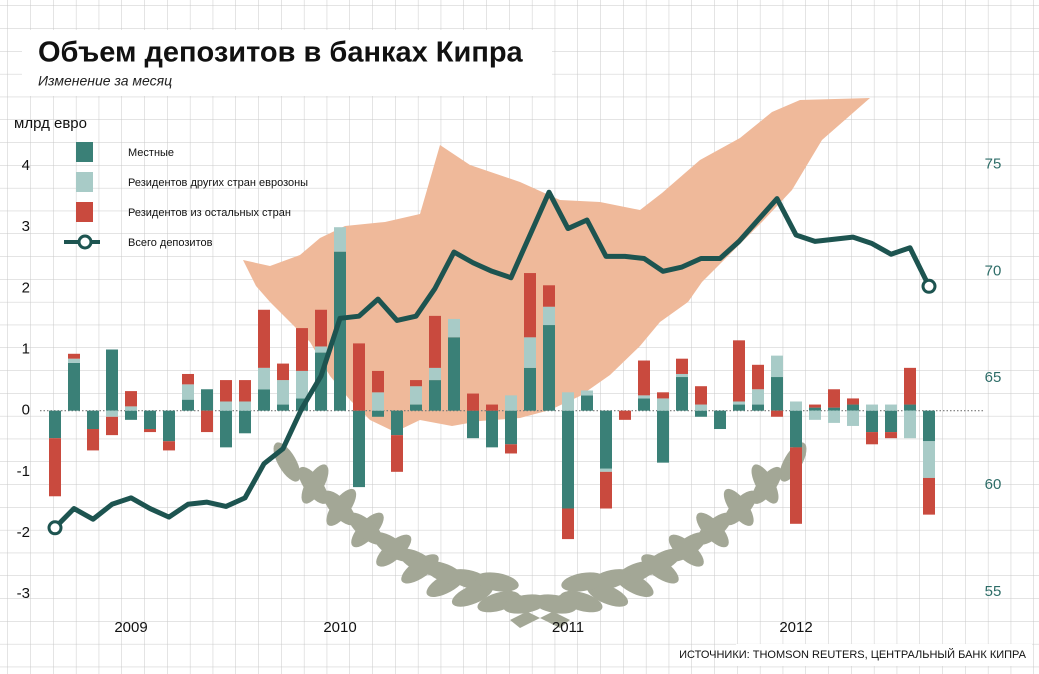  I want to click on y2-tick-label: 65, so click(993, 377).